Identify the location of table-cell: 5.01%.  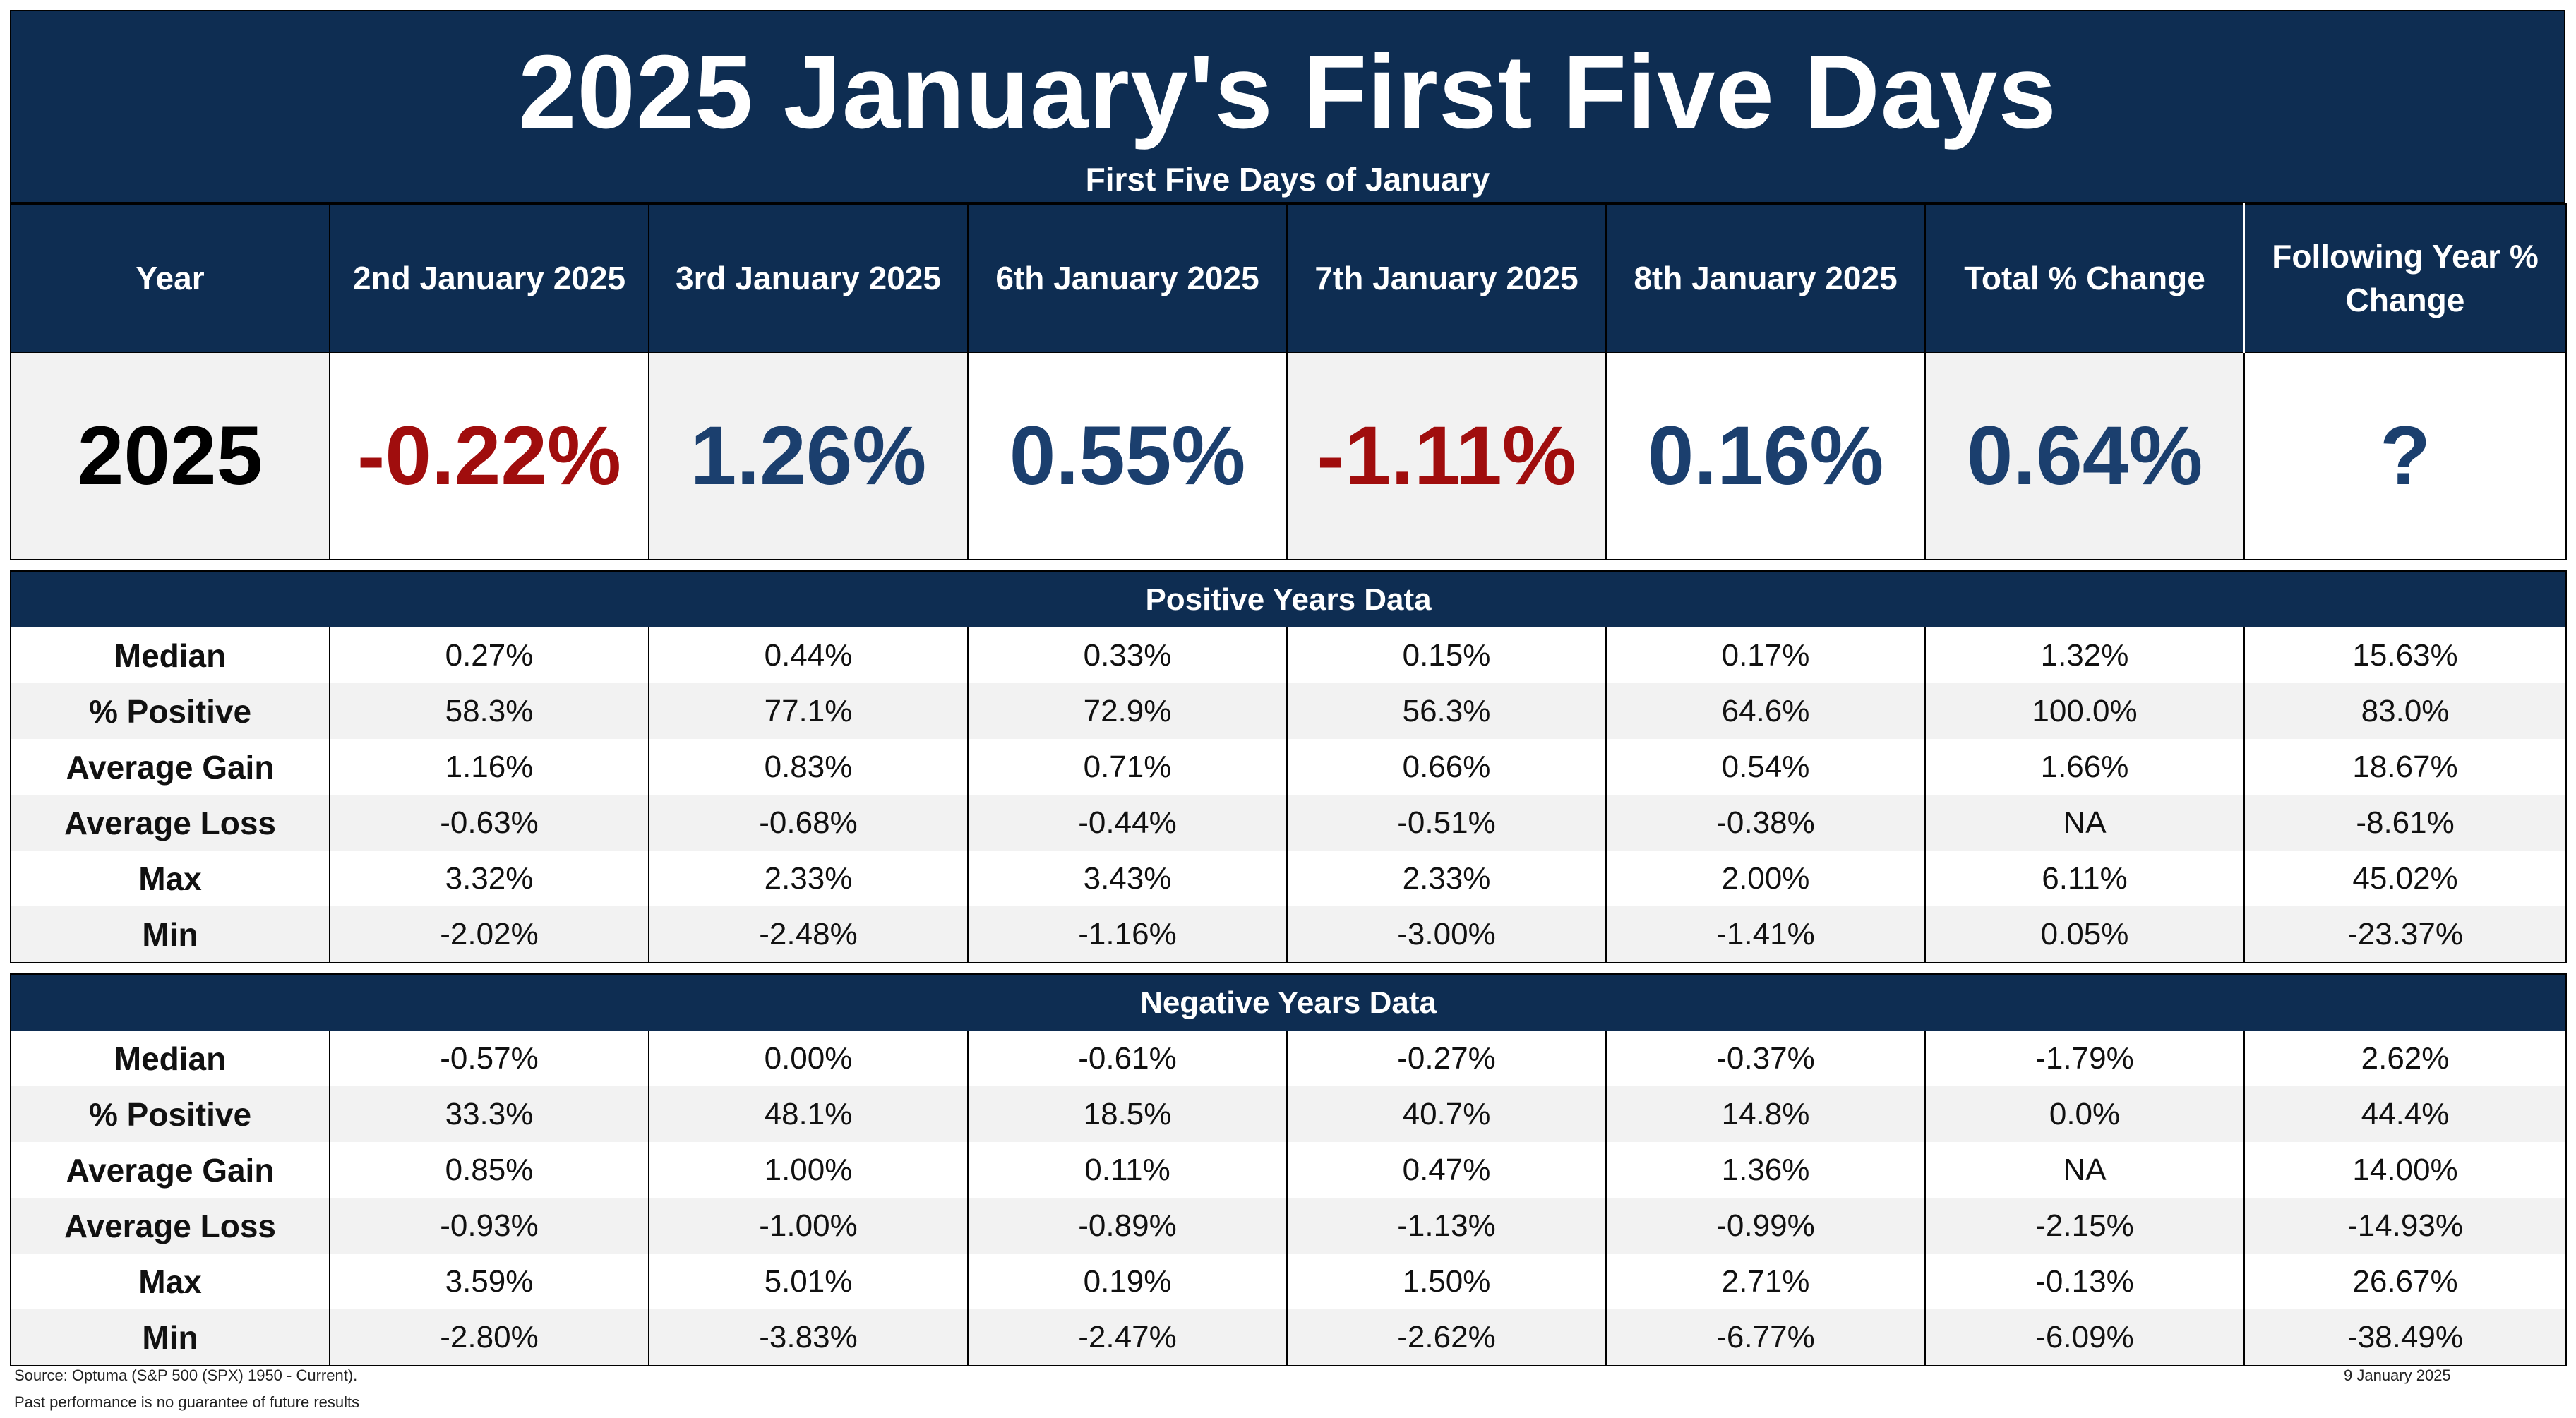
(808, 1281).